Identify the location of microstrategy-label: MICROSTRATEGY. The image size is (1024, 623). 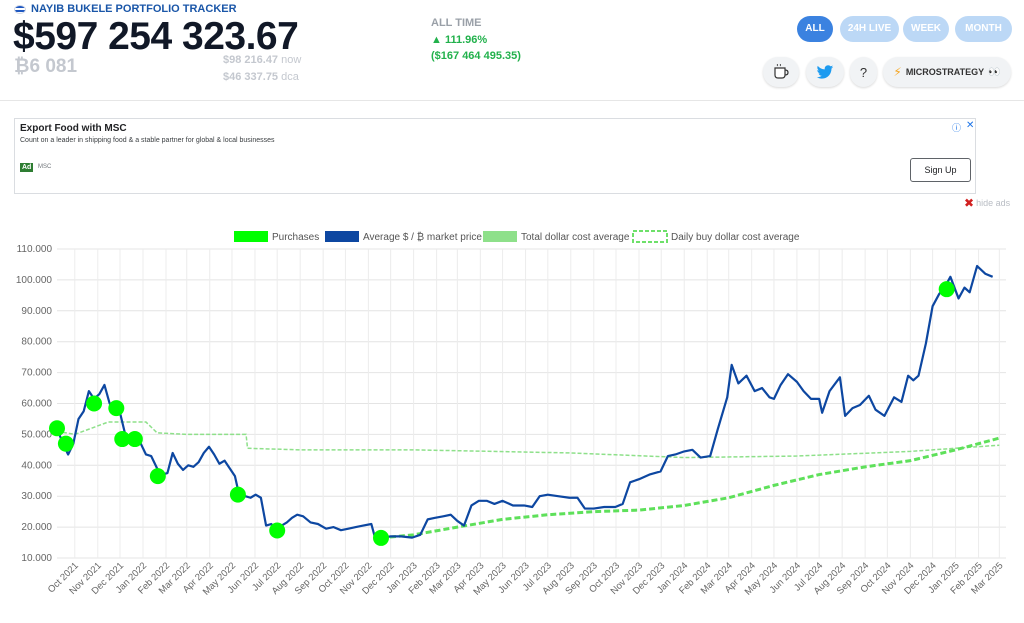
(945, 72).